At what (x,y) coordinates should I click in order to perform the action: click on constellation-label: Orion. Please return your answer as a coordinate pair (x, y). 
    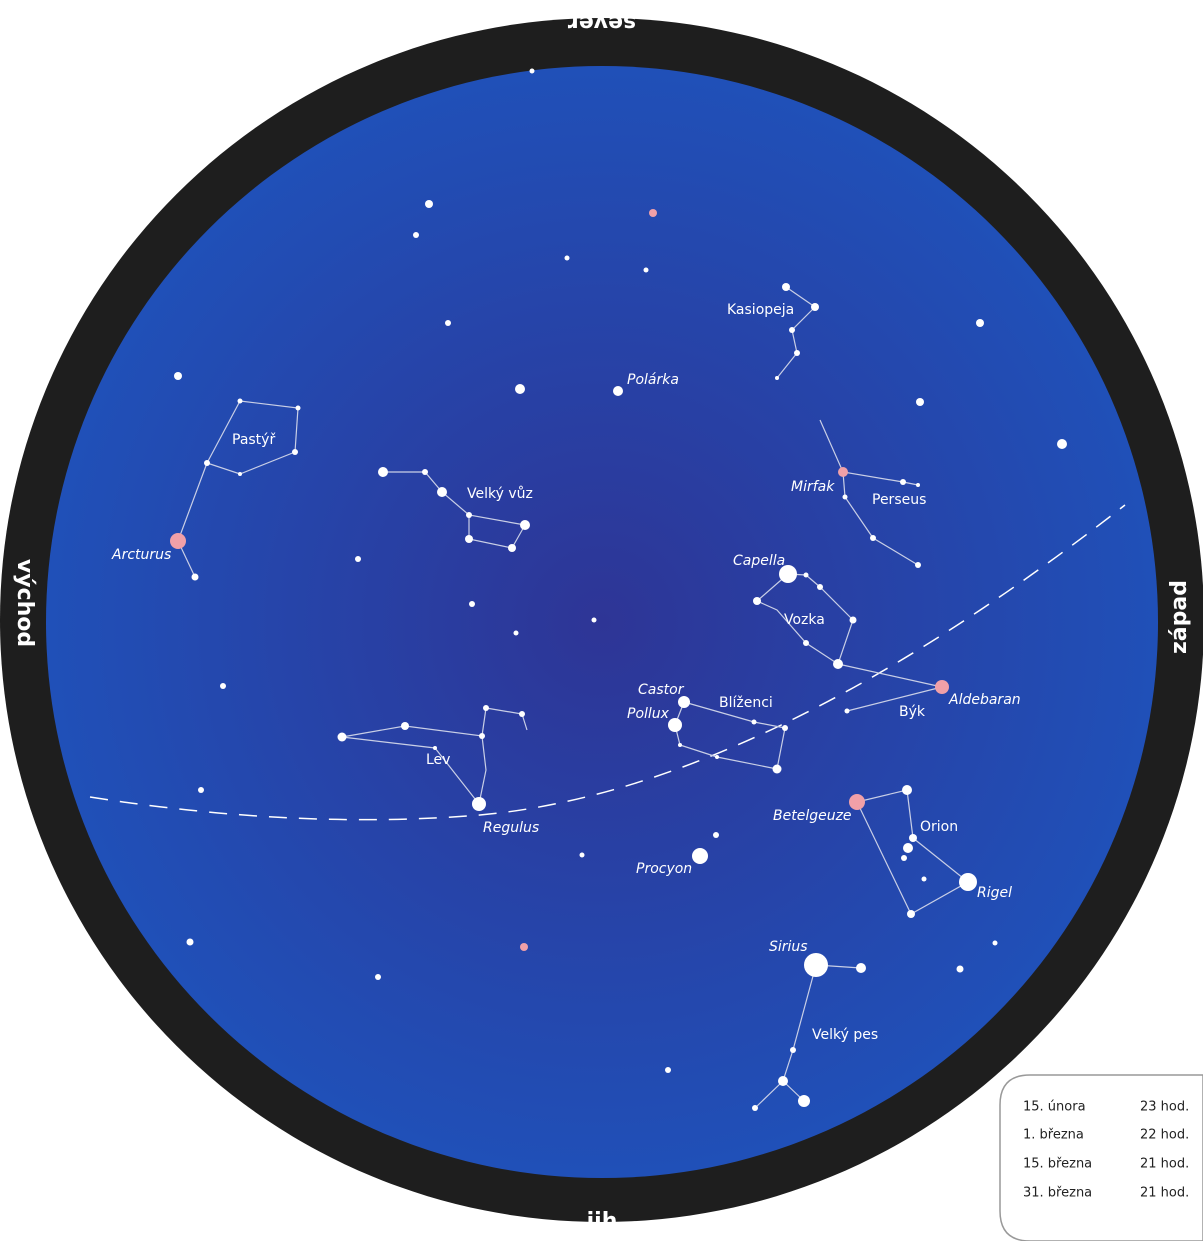
    Looking at the image, I should click on (939, 827).